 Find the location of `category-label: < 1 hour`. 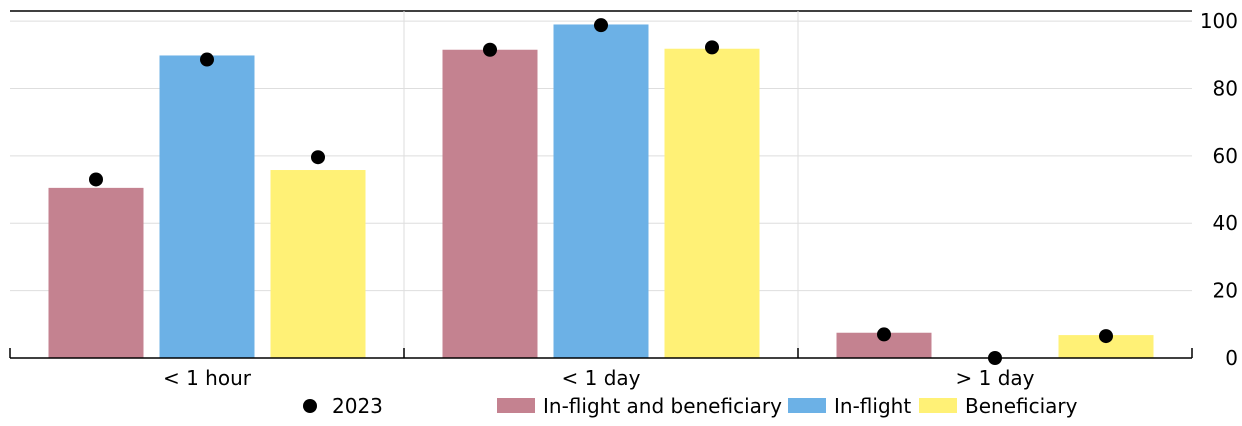

category-label: < 1 hour is located at coordinates (207, 378).